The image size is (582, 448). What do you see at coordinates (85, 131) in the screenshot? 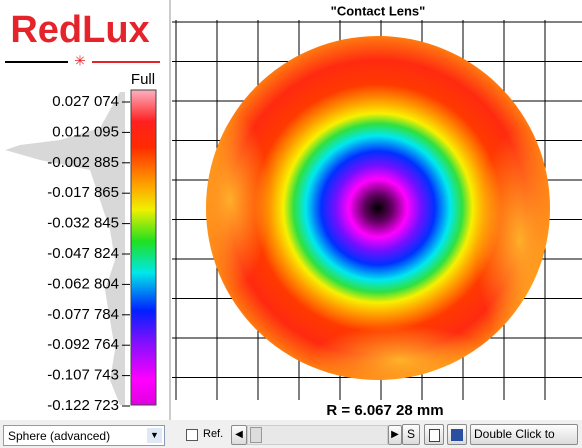
I see `scale-label: 0.012 095` at bounding box center [85, 131].